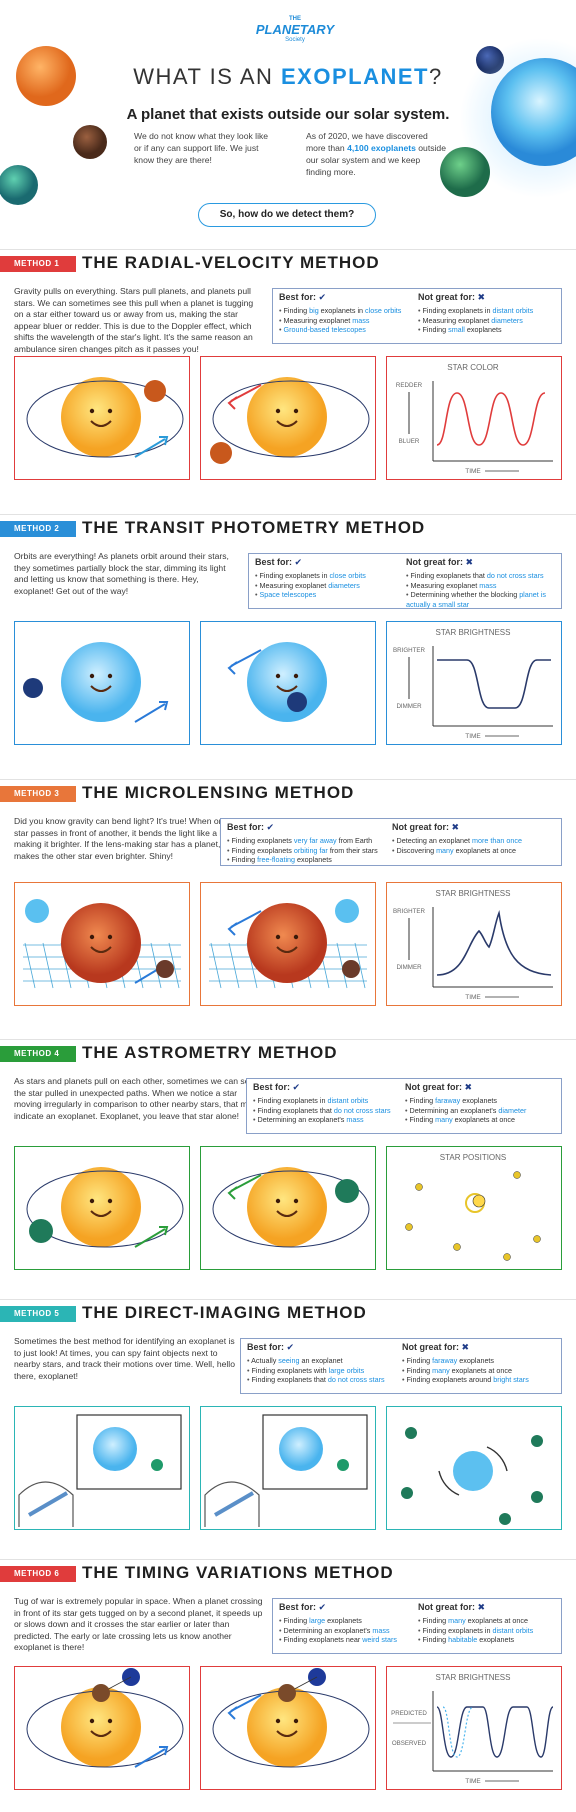 This screenshot has height=1812, width=576. What do you see at coordinates (409, 385) in the screenshot?
I see `y-axis-top-label: REDDER` at bounding box center [409, 385].